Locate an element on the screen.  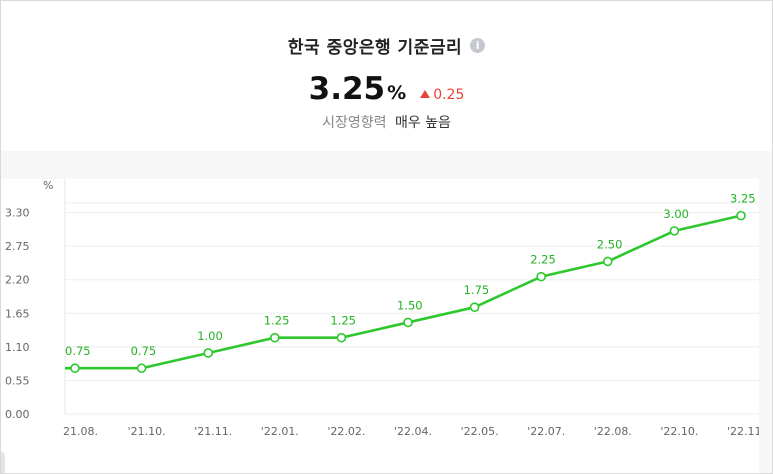
rate-unit: % is located at coordinates (397, 93).